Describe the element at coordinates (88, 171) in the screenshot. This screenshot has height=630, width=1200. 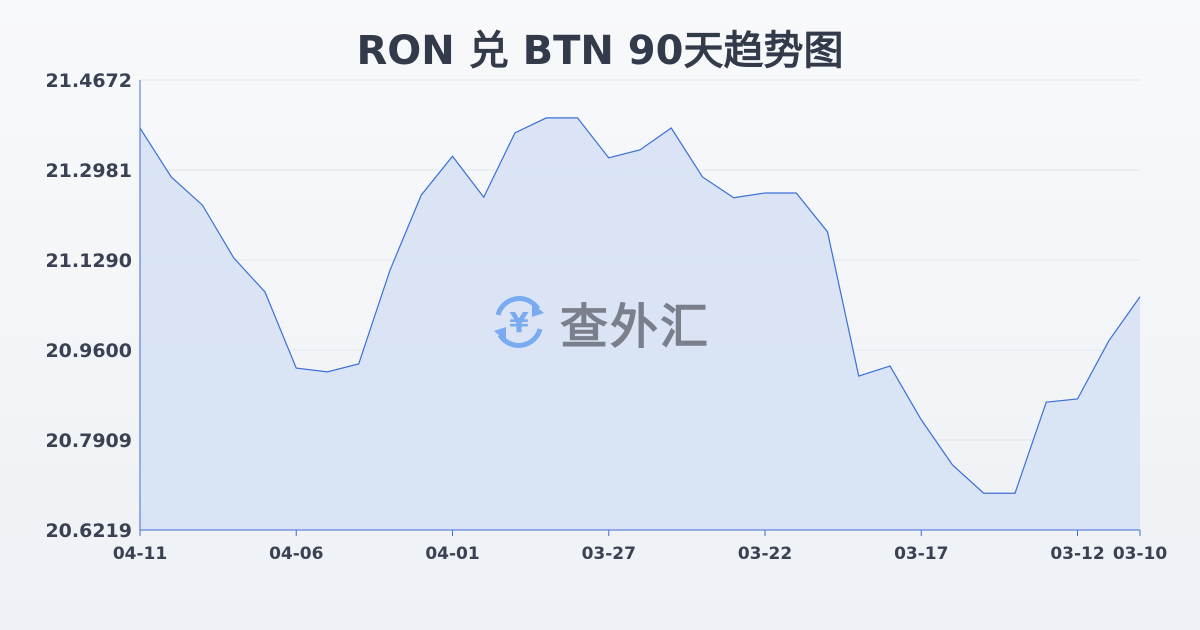
I see `y-tick-label: 21.2981` at that location.